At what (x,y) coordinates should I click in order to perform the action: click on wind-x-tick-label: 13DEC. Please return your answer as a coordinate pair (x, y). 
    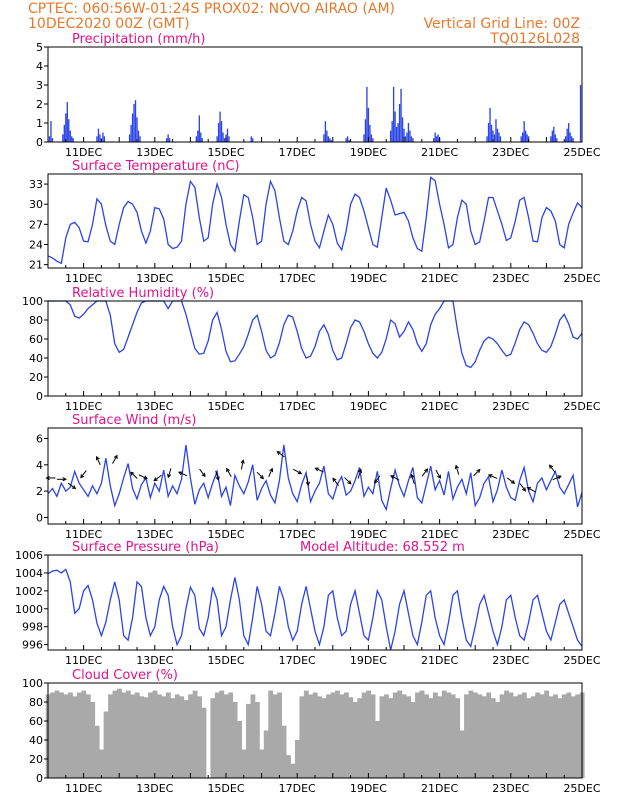
    Looking at the image, I should click on (154, 534).